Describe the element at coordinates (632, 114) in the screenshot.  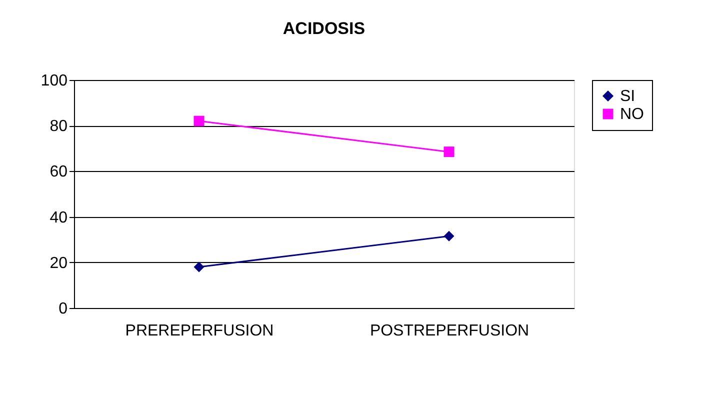
I see `legend-label: NO` at that location.